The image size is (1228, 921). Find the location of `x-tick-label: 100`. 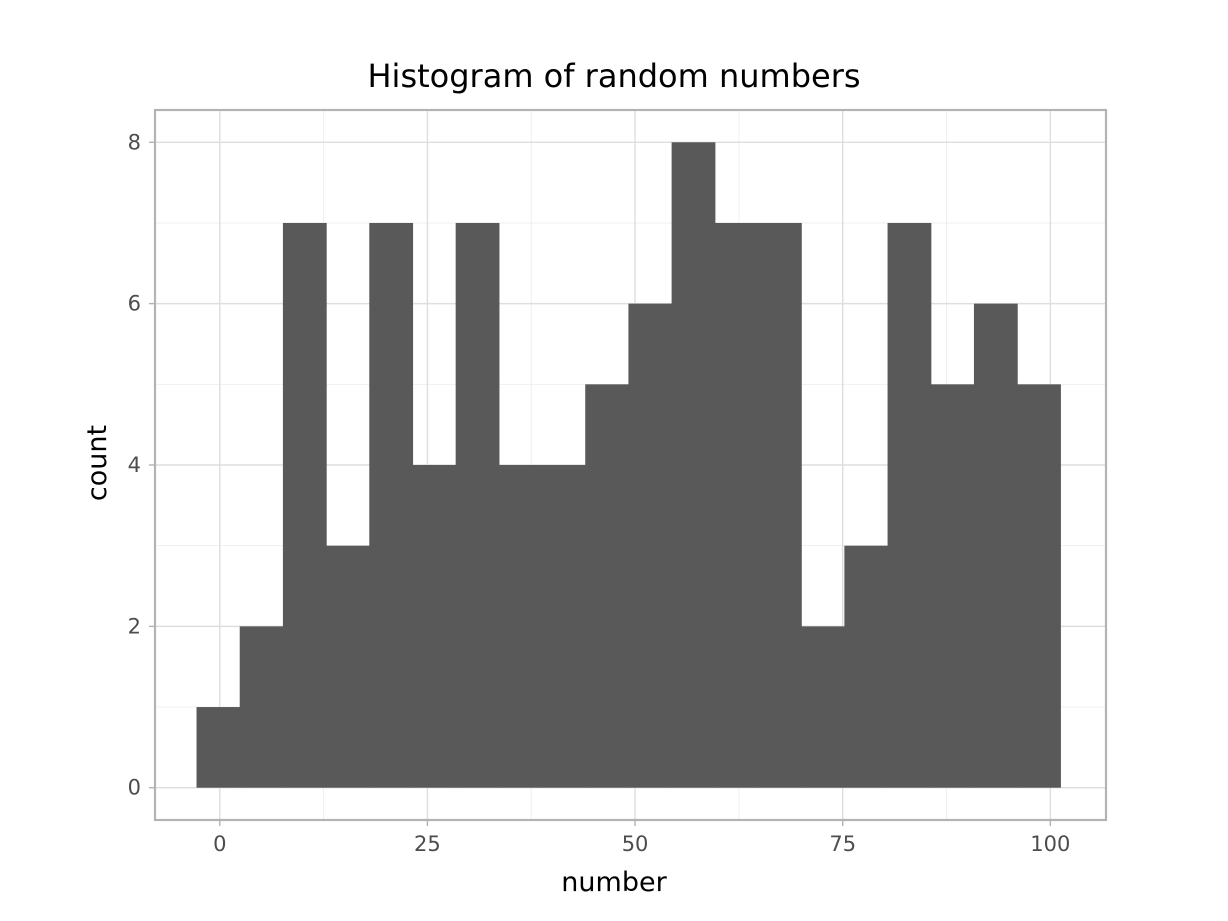

x-tick-label: 100 is located at coordinates (1050, 844).